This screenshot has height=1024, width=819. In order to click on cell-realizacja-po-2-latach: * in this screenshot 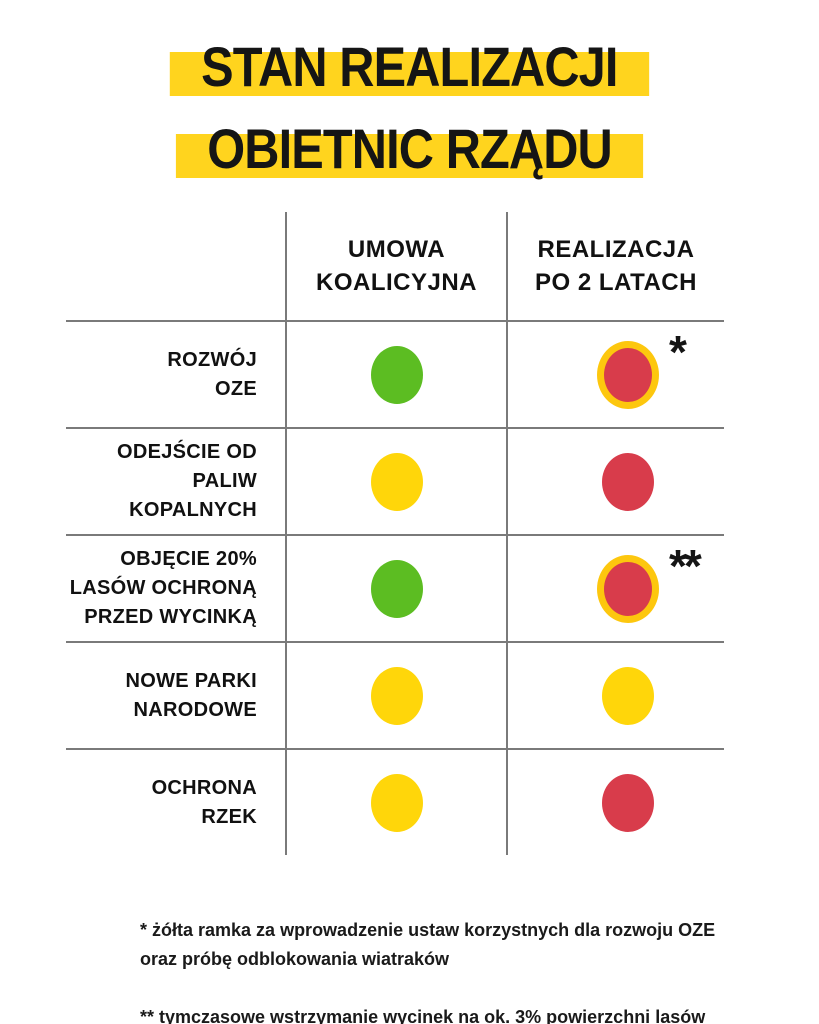, I will do `click(615, 374)`.